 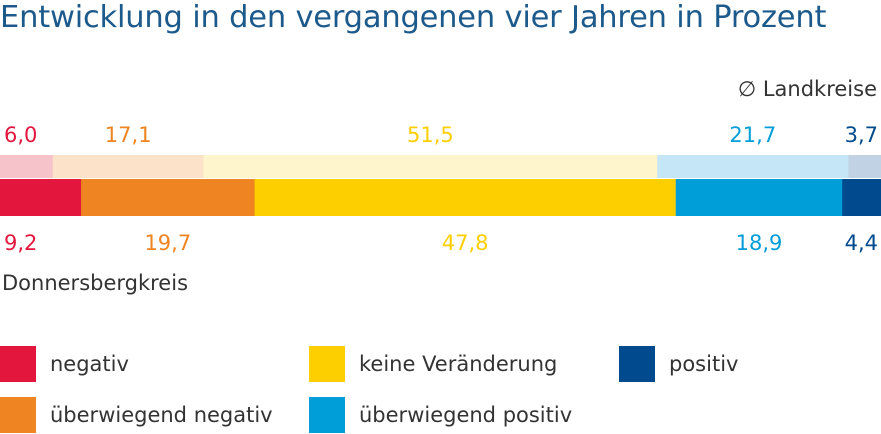 What do you see at coordinates (465, 243) in the screenshot?
I see `value-label-donnersbergkreis-2: 47,8` at bounding box center [465, 243].